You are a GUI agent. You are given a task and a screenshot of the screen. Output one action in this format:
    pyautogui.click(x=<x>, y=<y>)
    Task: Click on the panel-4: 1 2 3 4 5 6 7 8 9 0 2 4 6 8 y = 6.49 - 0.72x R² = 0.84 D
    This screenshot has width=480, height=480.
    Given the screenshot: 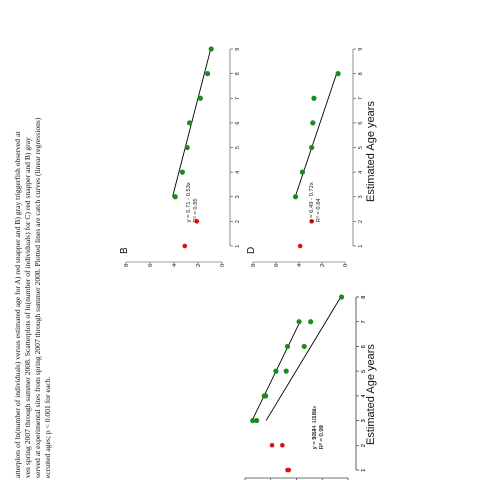 What is the action you would take?
    pyautogui.click(x=305, y=157)
    